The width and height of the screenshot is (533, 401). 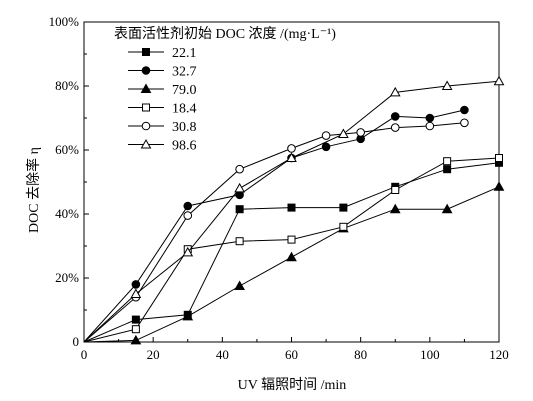 What do you see at coordinates (184, 90) in the screenshot?
I see `legend-label: 79.0` at bounding box center [184, 90].